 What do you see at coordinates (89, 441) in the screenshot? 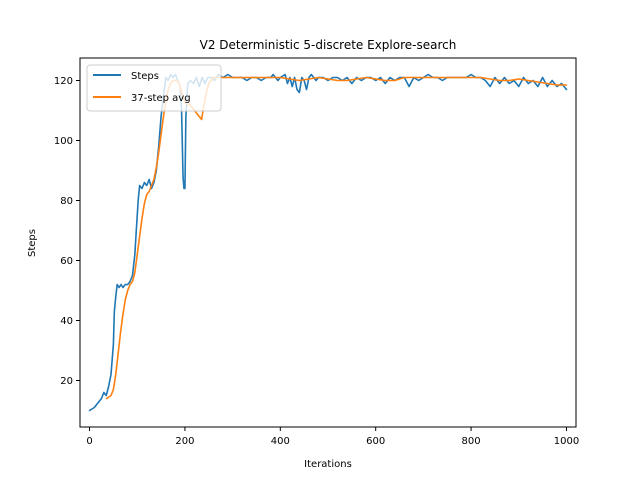
I see `x-tick-label: 0` at bounding box center [89, 441].